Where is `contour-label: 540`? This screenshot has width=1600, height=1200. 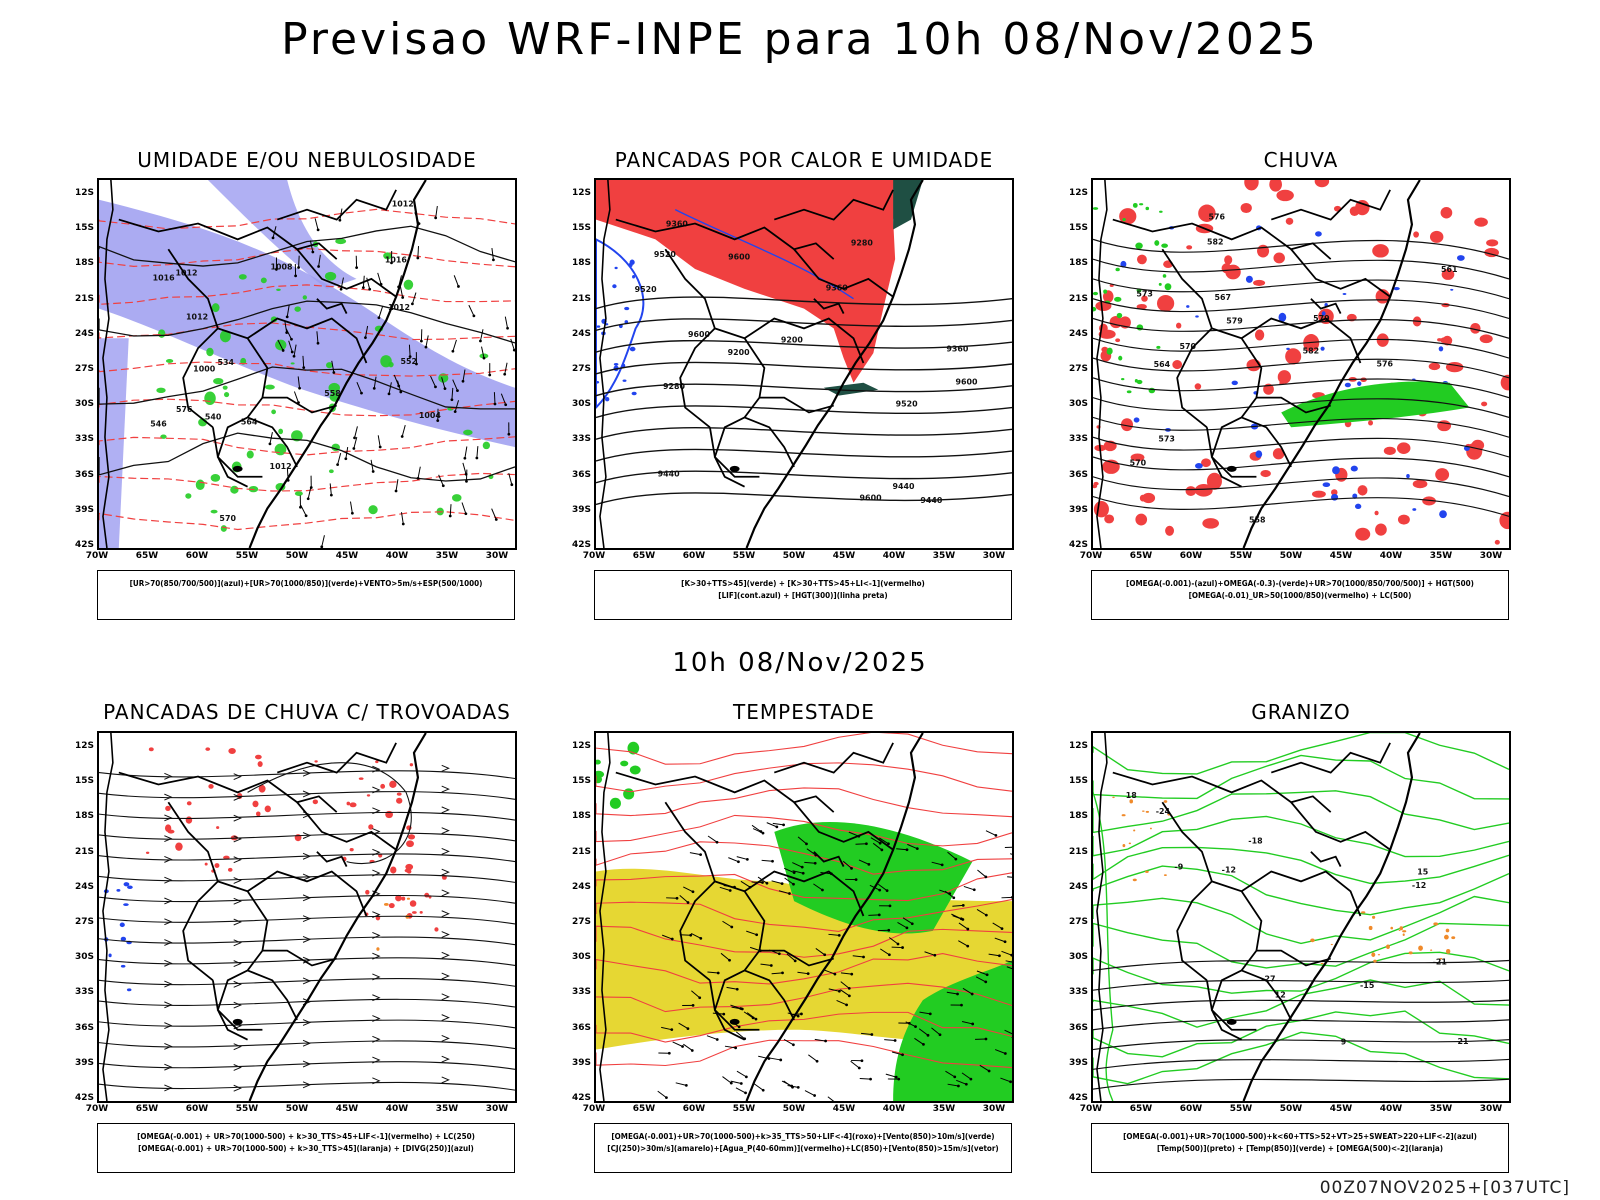 contour-label: 540 is located at coordinates (213, 416).